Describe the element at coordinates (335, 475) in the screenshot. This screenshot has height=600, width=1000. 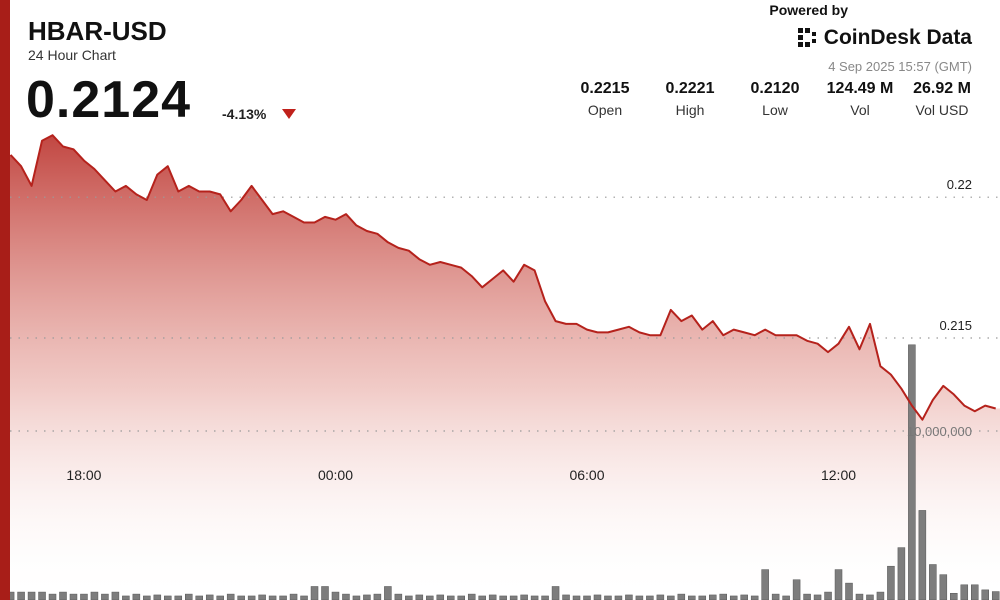
I see `x-tick-label: 00:00` at that location.